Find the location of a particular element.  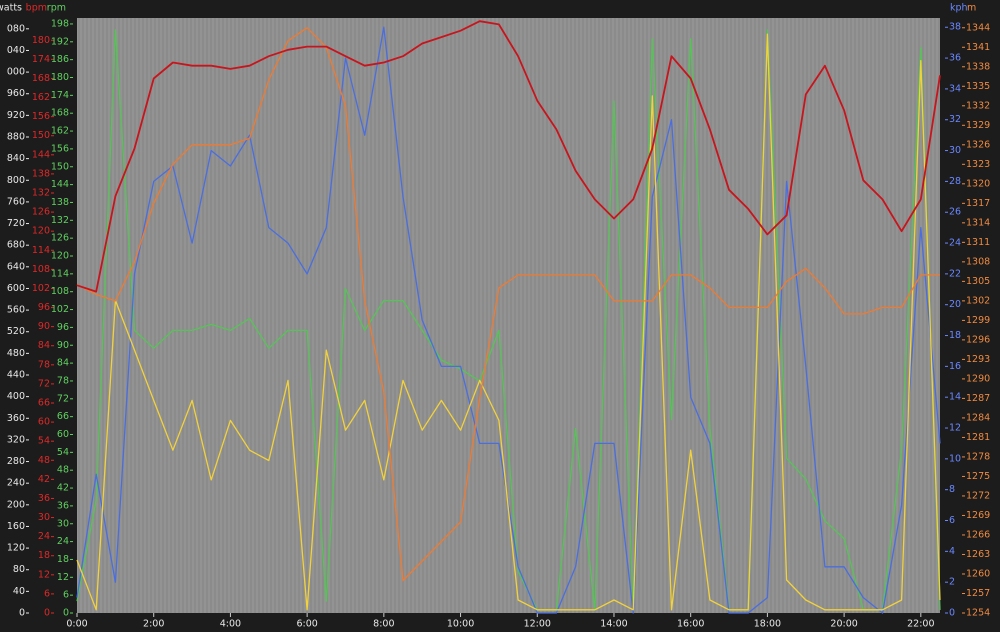

y-tick-label: 8 is located at coordinates (952, 489).